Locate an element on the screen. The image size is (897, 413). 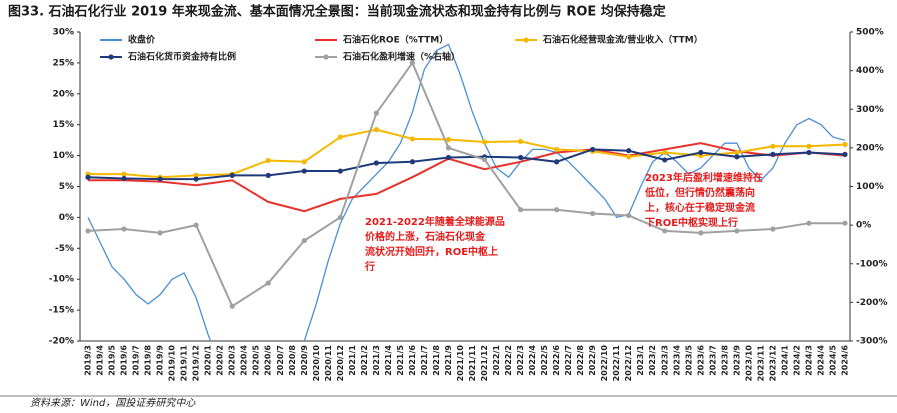
x-tick-label: 2023/6 is located at coordinates (700, 360).